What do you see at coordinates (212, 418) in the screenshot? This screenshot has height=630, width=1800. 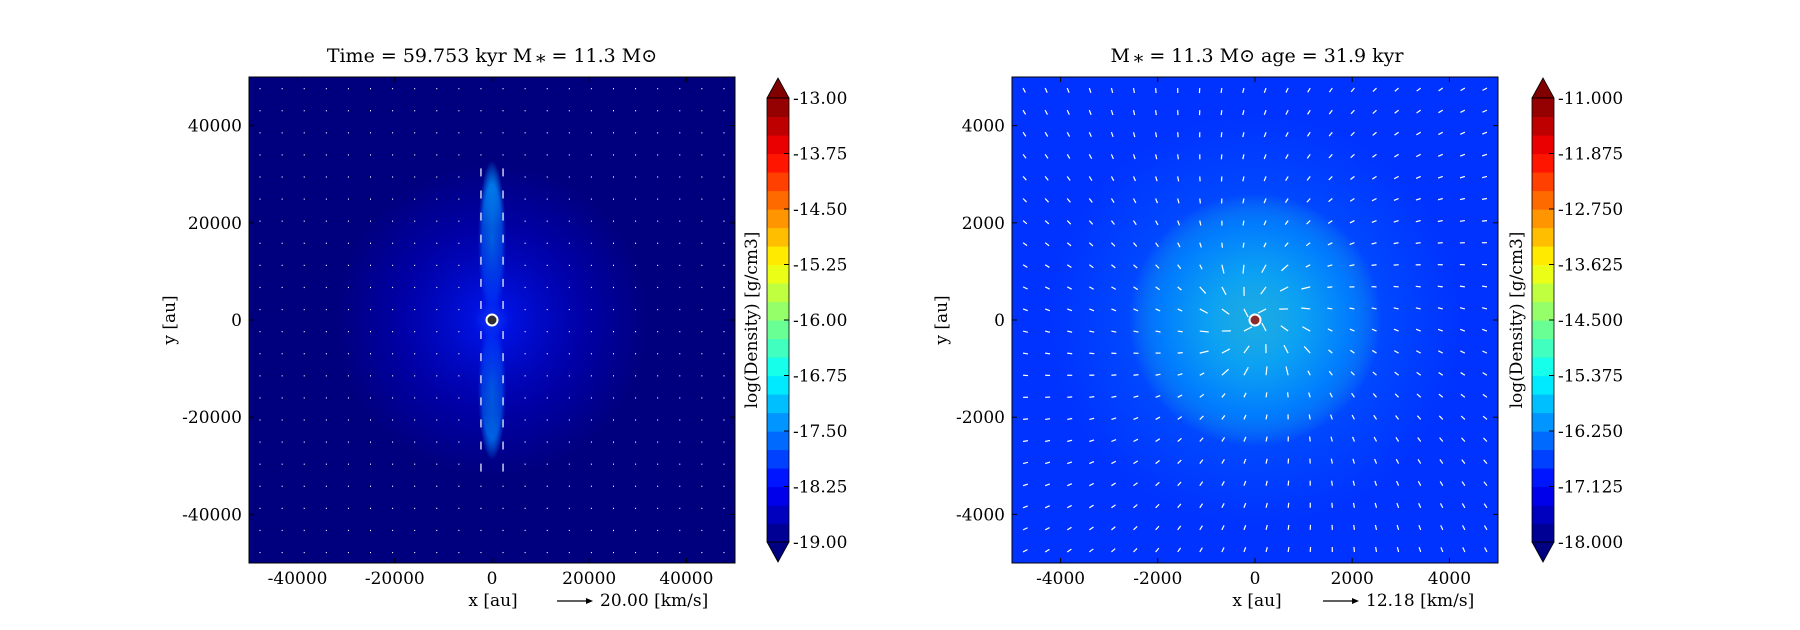 I see `y-tick-label: -20000` at bounding box center [212, 418].